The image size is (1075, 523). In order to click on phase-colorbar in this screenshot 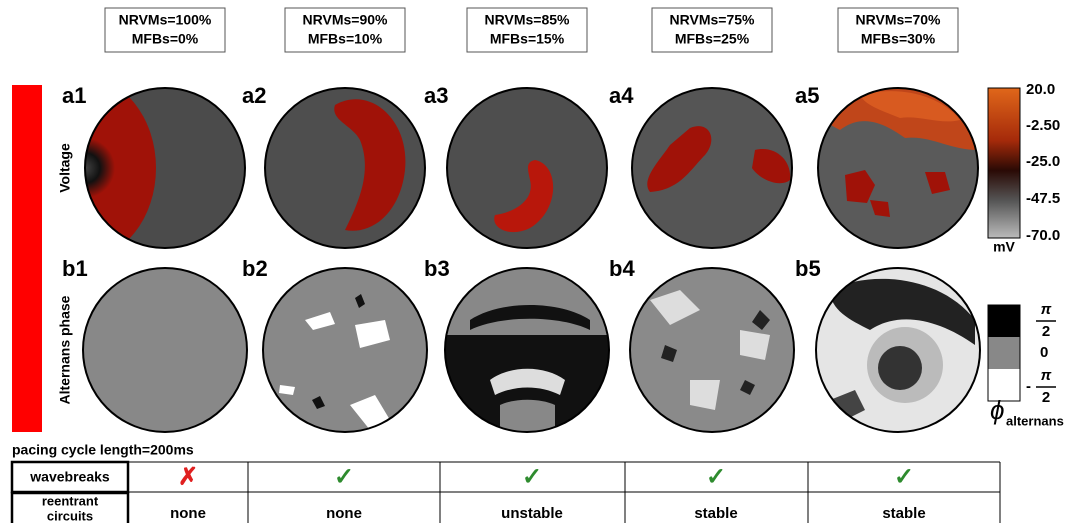, I will do `click(1004, 353)`.